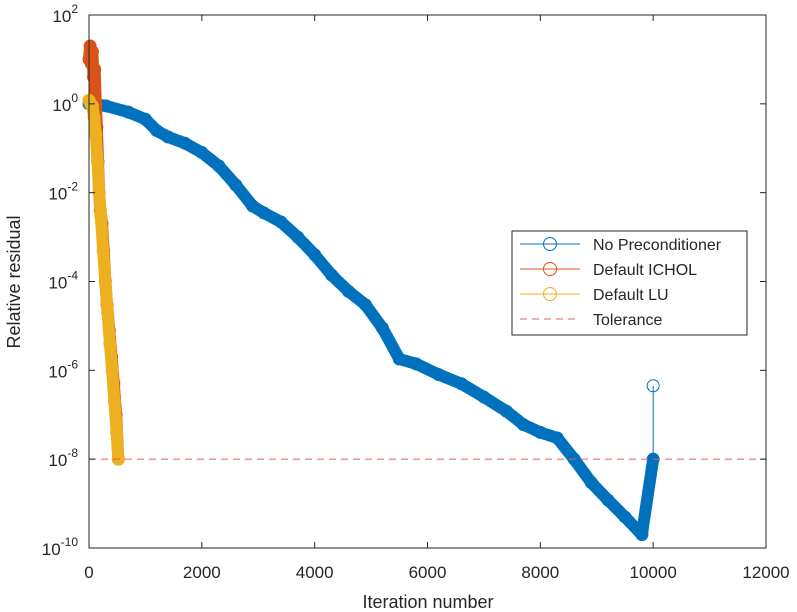 The image size is (797, 612). What do you see at coordinates (653, 572) in the screenshot?
I see `x-tick-label: 10000` at bounding box center [653, 572].